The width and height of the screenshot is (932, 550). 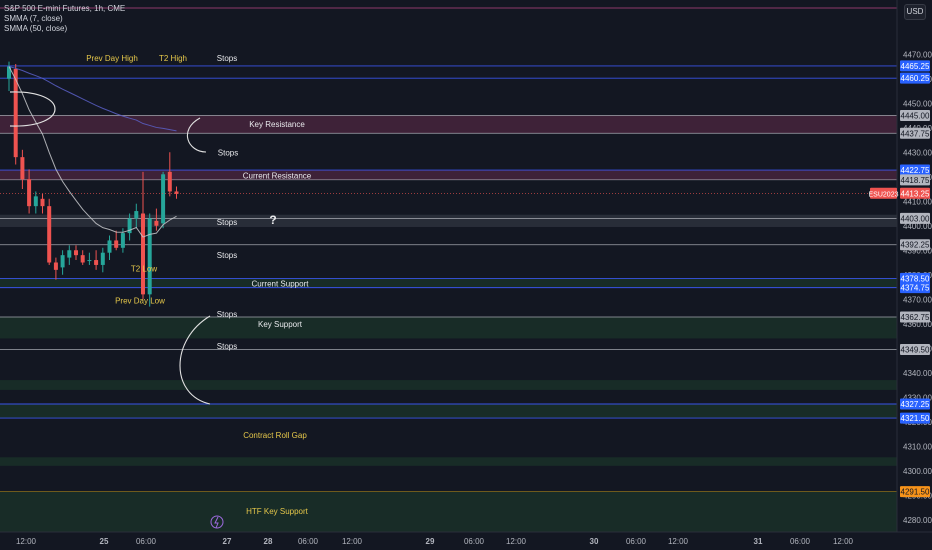 I want to click on symbol-title: S&P 500 E-mini Futures, 1h, CME, so click(x=65, y=8).